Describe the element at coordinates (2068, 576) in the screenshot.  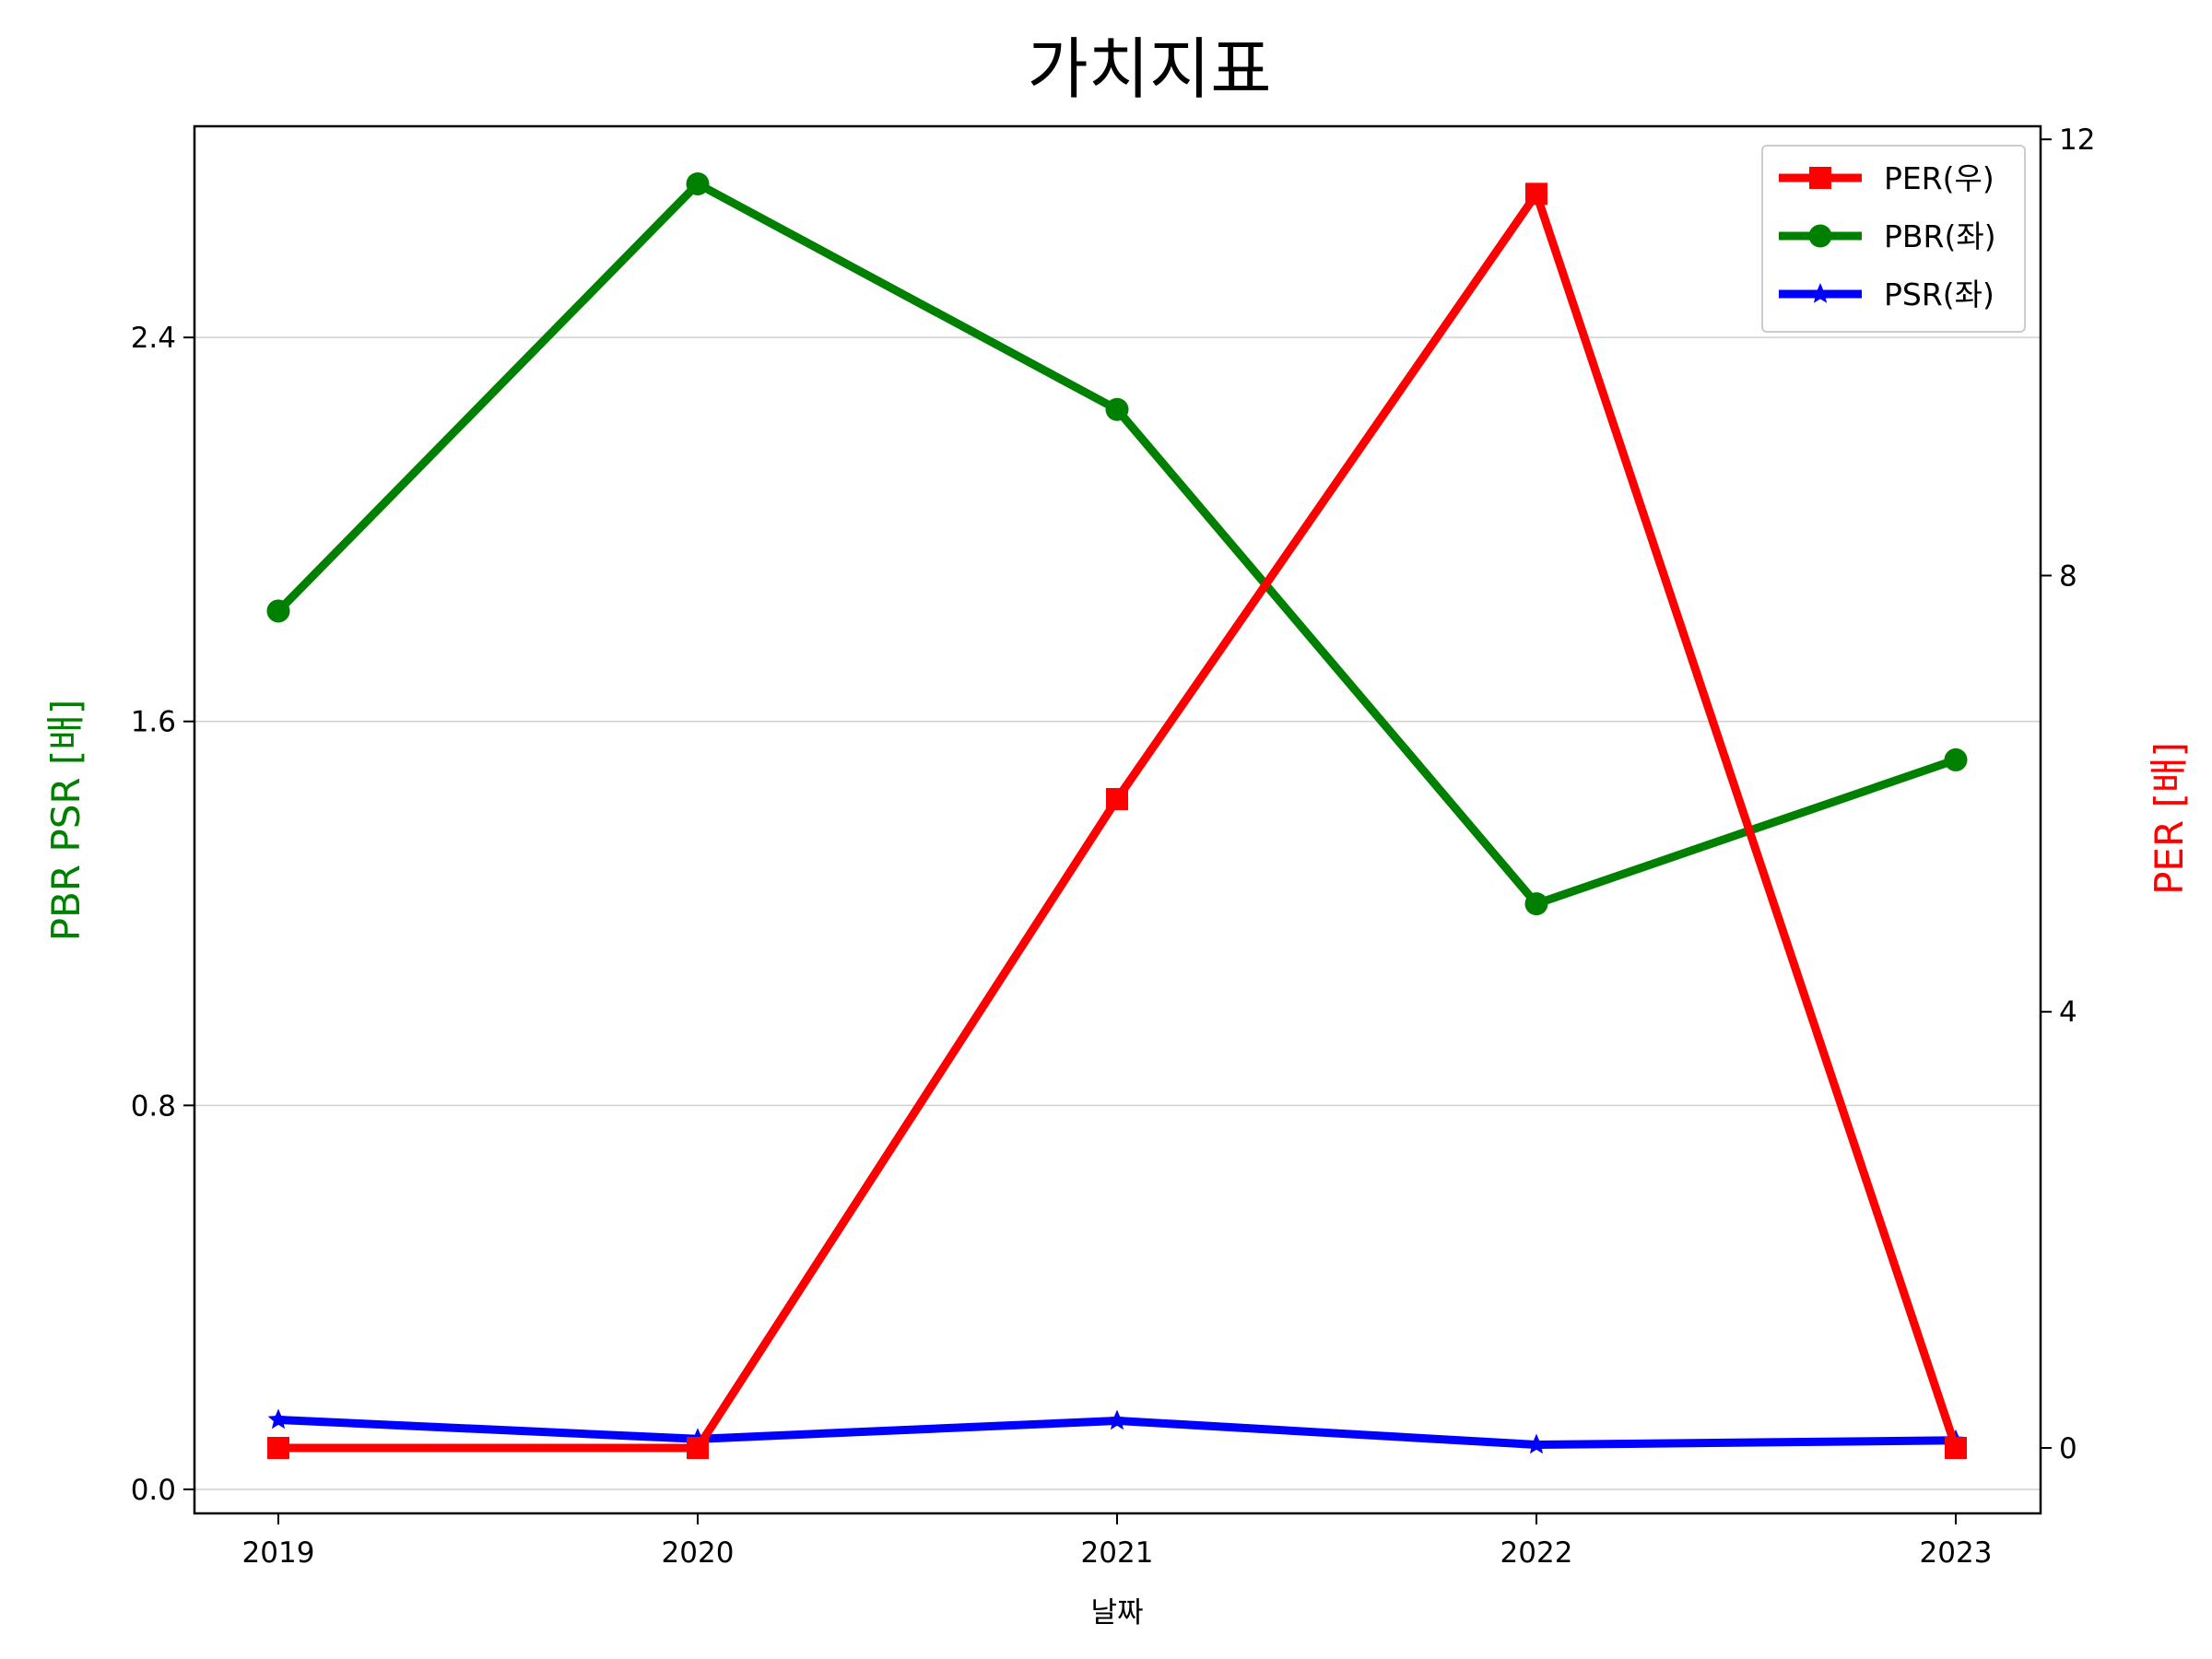
I see `y-right-tick-label: 8` at that location.